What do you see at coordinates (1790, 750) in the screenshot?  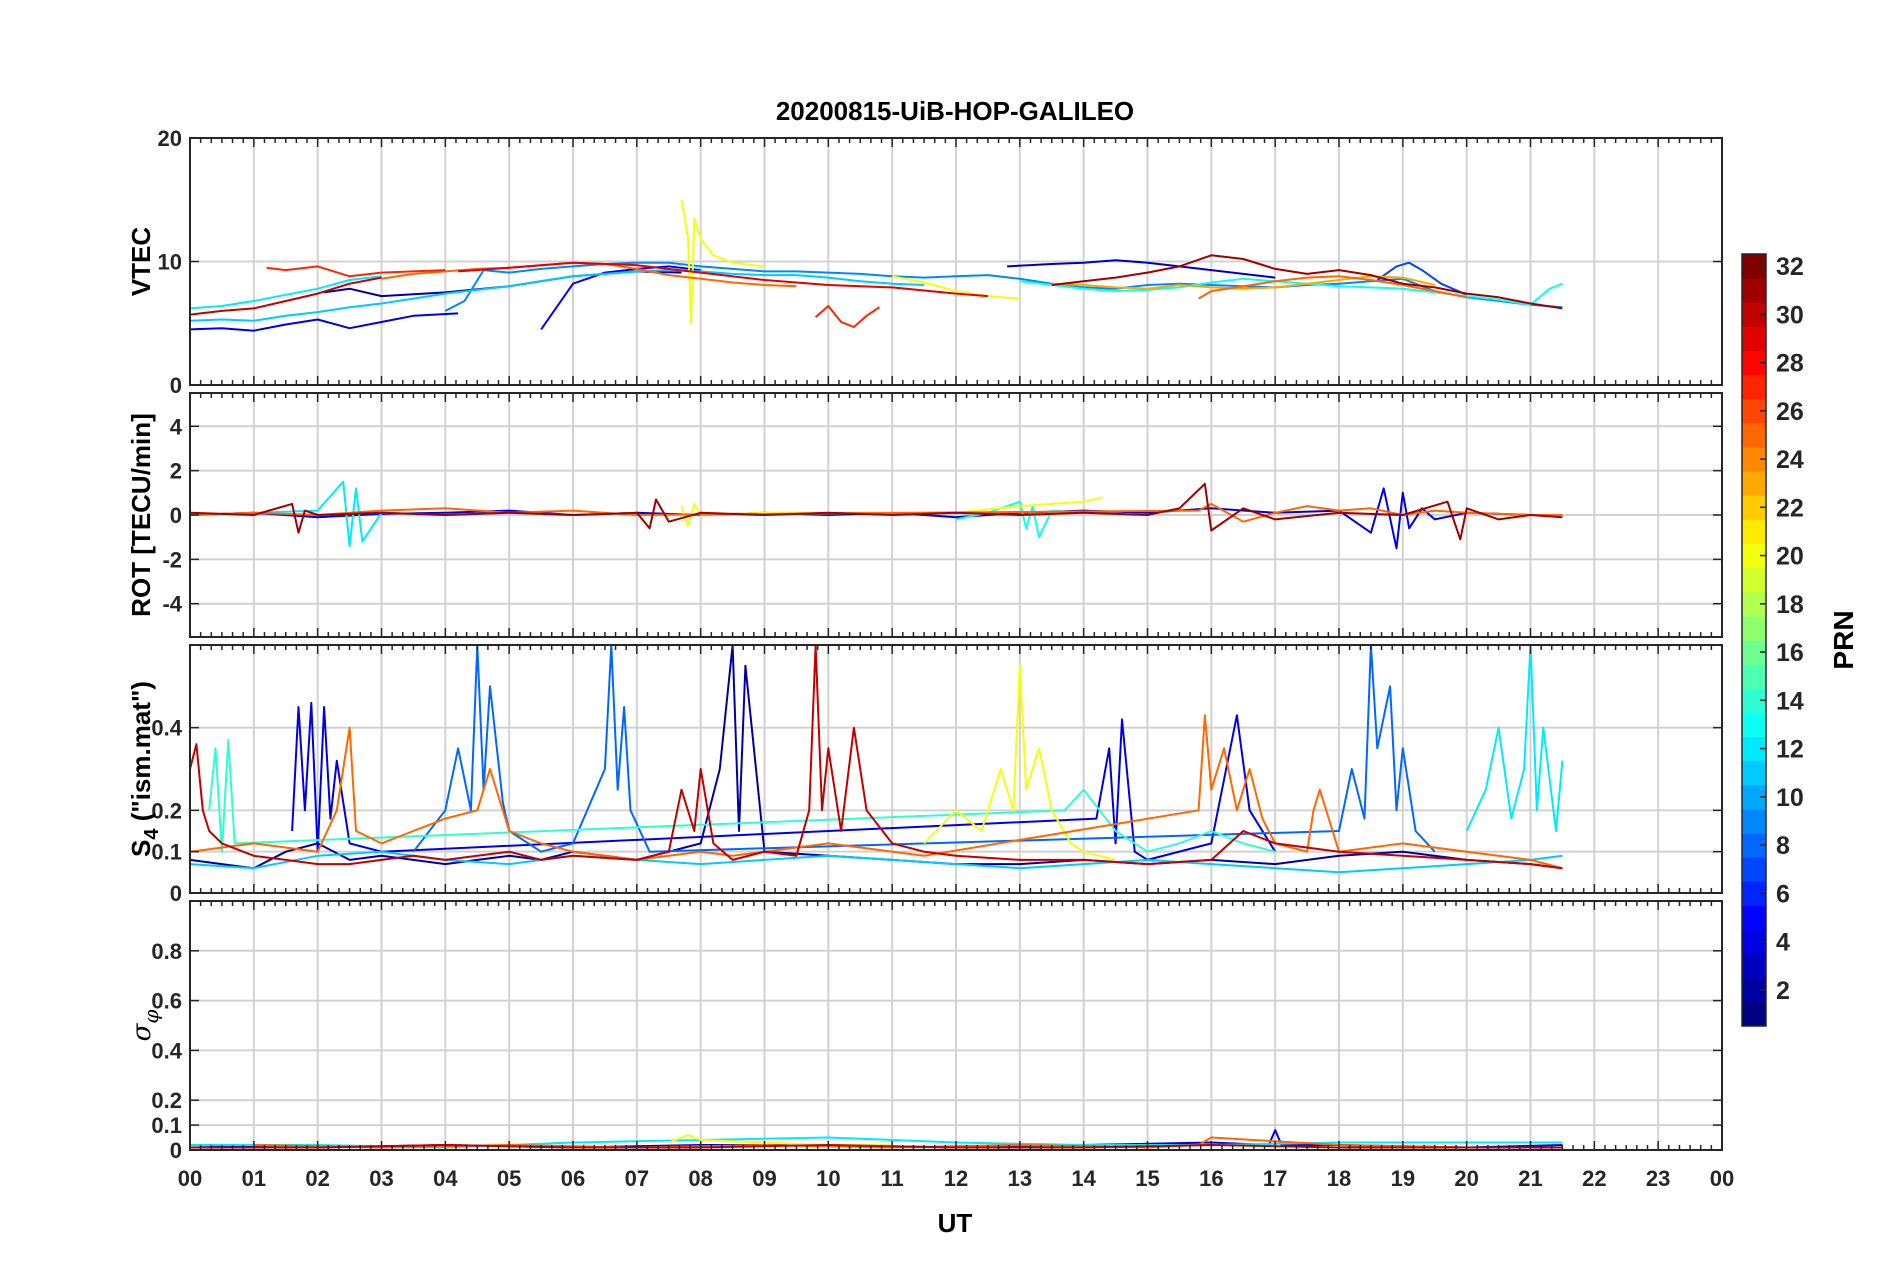 I see `colorbar-tick-label: 12` at bounding box center [1790, 750].